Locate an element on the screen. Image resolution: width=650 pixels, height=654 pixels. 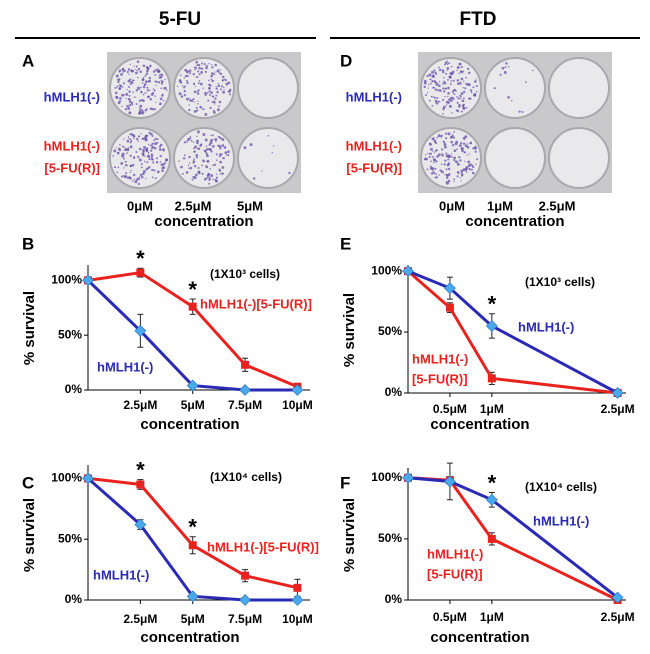
column-title: 5-FU is located at coordinates (180, 19).